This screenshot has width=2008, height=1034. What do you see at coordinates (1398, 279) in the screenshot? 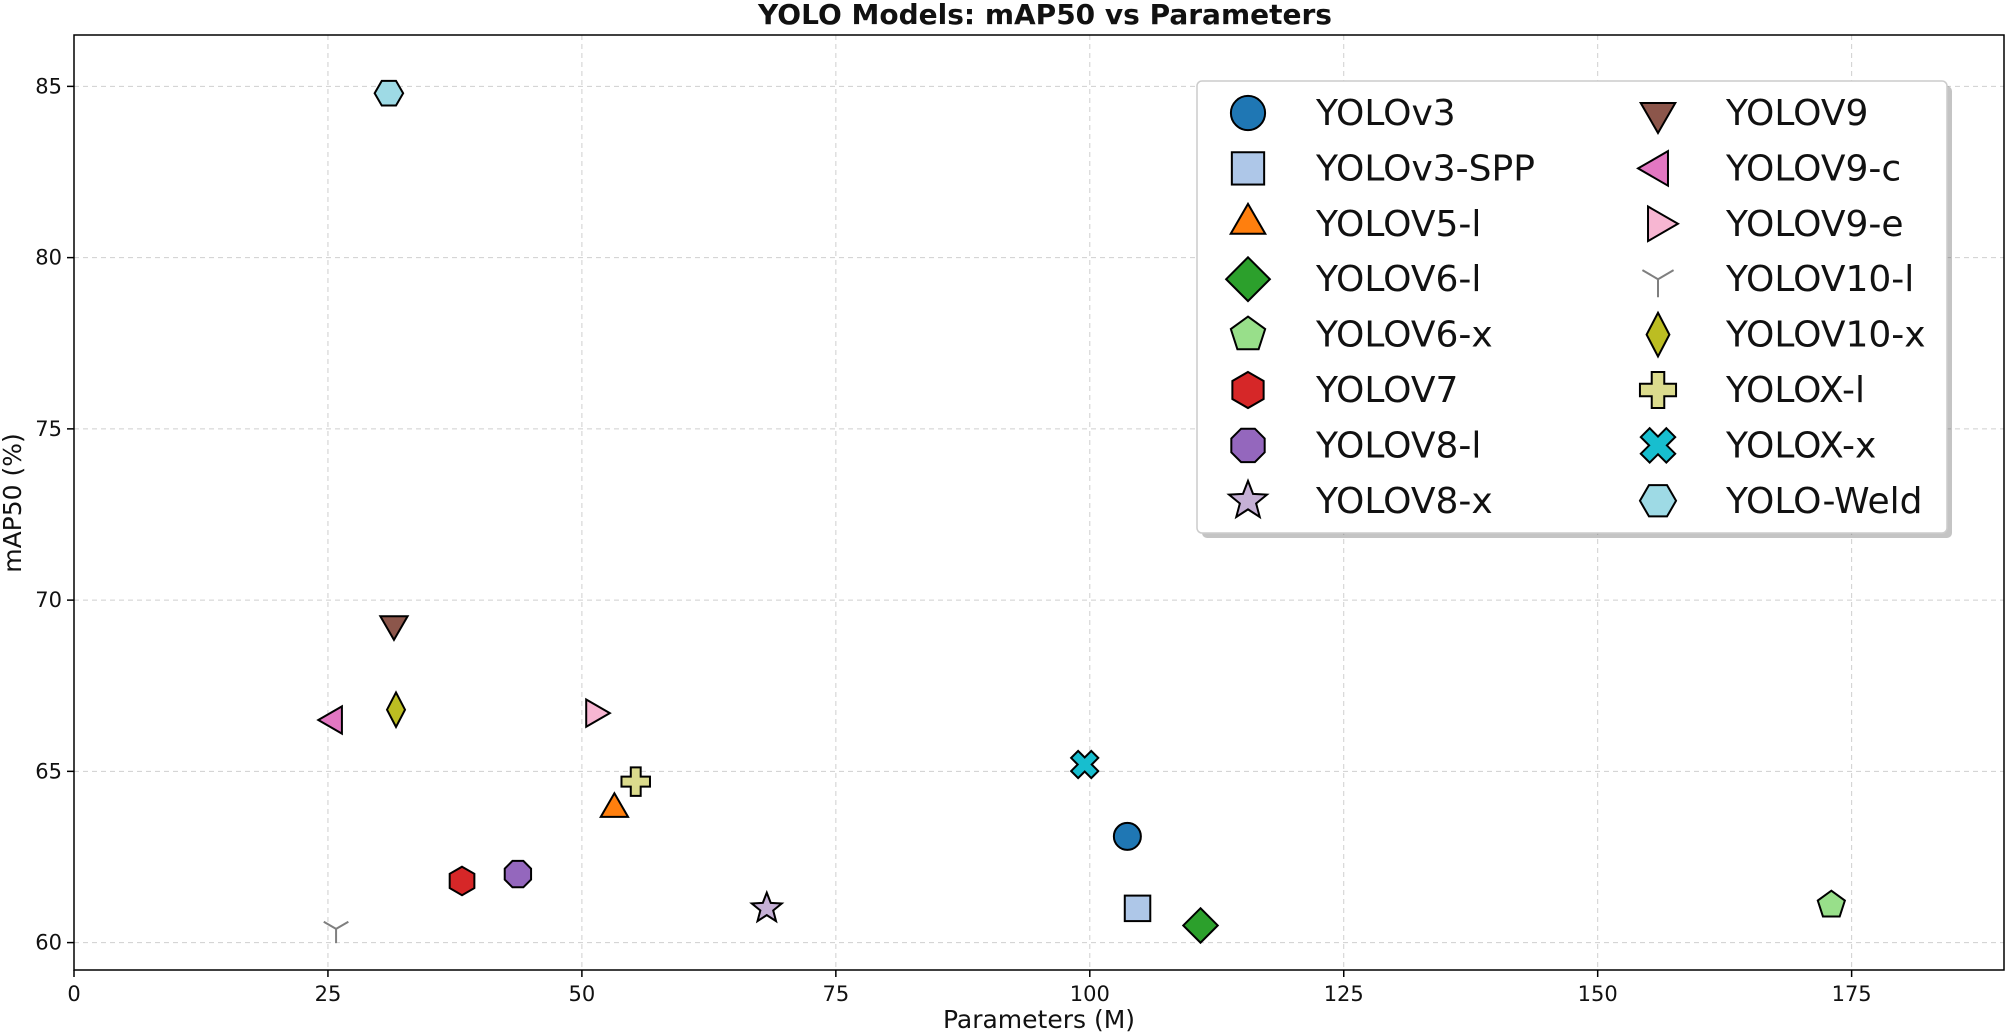
I see `legend-label-3: YOLOV6-l` at bounding box center [1398, 279].